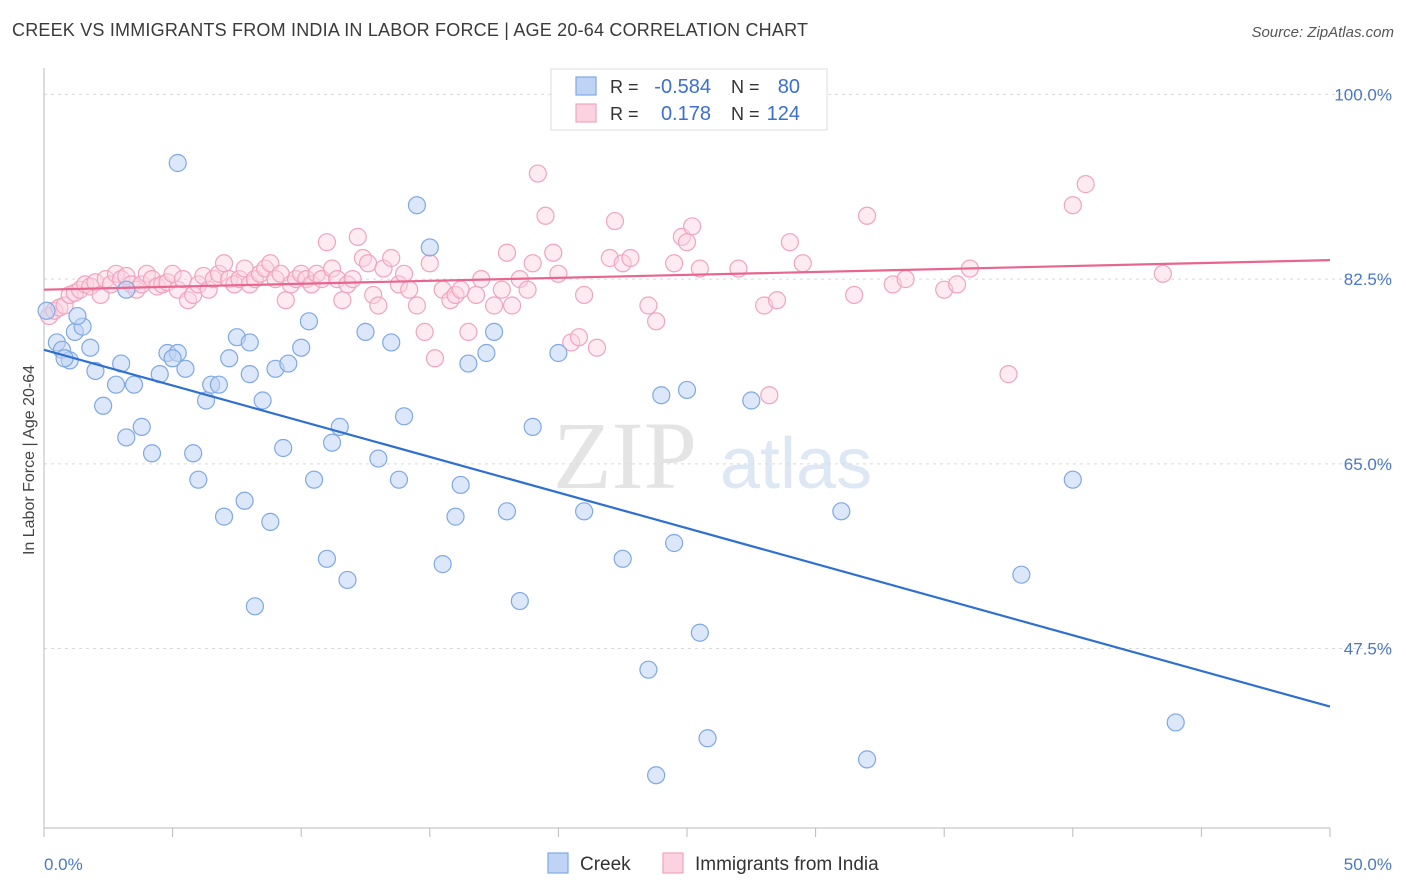  What do you see at coordinates (63, 864) in the screenshot?
I see `x-tick-label-min: 0.0%` at bounding box center [63, 864].